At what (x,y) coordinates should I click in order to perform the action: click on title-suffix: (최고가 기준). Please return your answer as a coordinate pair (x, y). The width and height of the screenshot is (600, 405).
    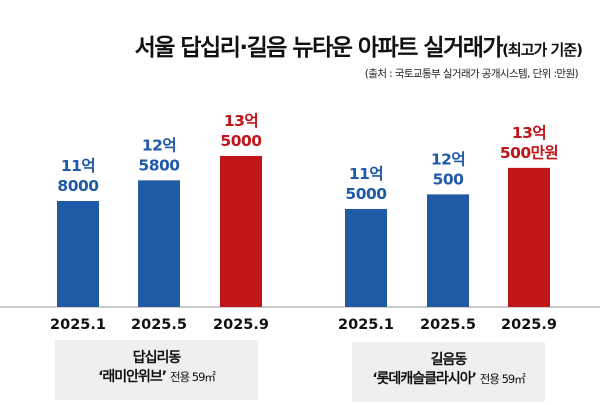
    Looking at the image, I should click on (542, 50).